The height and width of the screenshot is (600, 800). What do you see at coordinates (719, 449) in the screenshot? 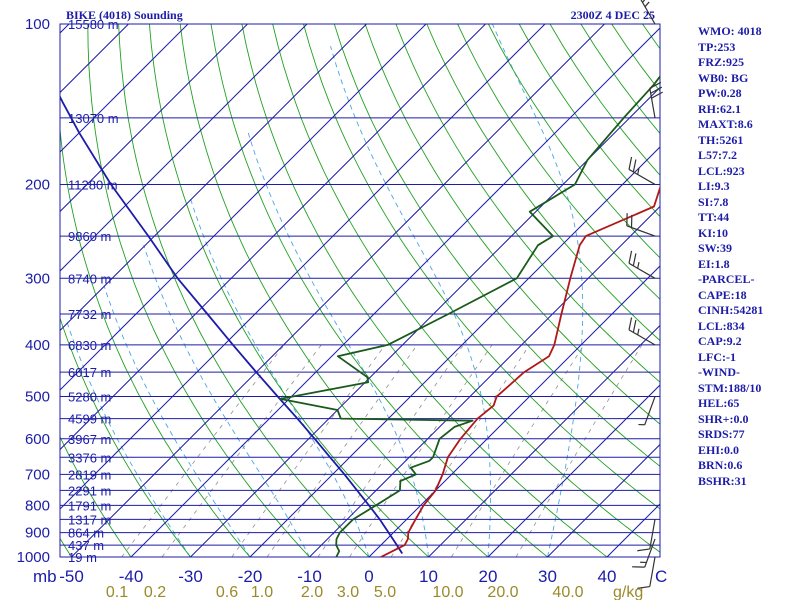
I see `index-item: EHI:0.0` at bounding box center [719, 449].